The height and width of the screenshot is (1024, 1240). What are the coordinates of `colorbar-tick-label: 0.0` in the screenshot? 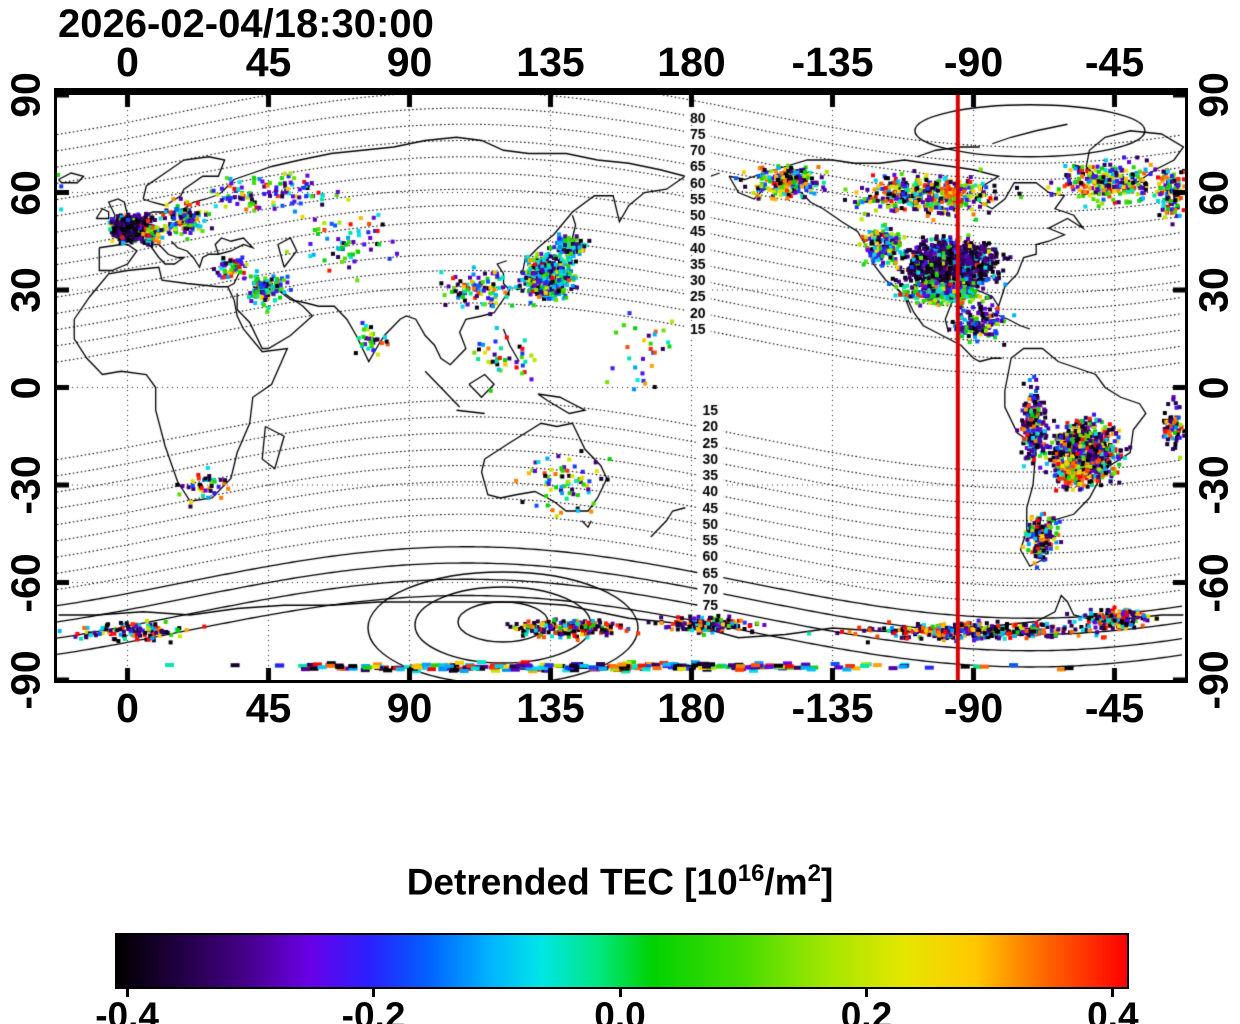 It's located at (620, 1009).